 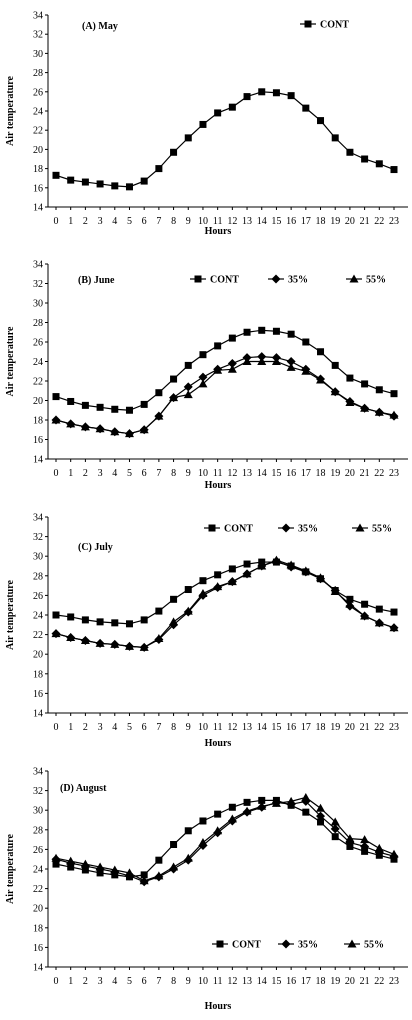 I want to click on y-tick-label: 26, so click(x=38, y=850).